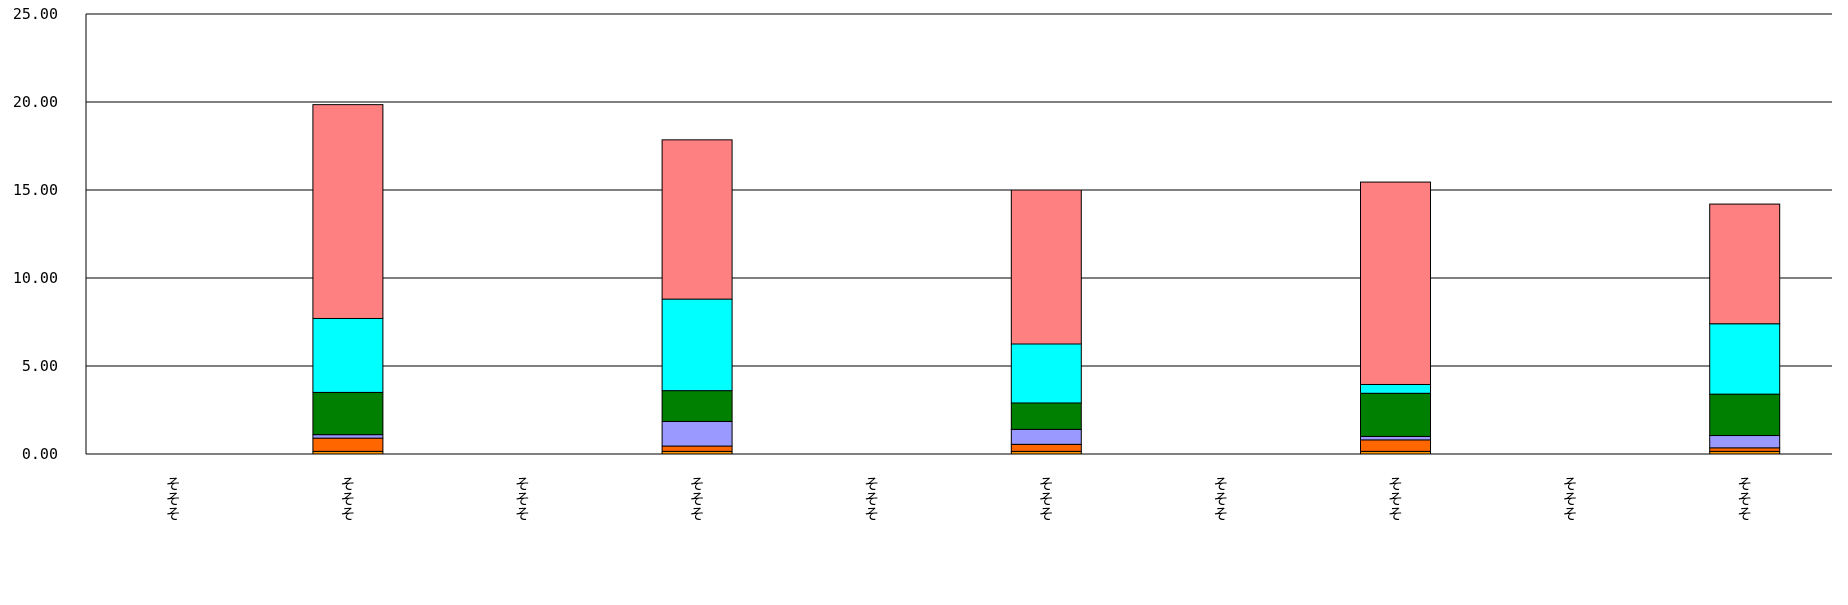 This screenshot has height=605, width=1848. What do you see at coordinates (35, 190) in the screenshot?
I see `y-tick-label: 15.00` at bounding box center [35, 190].